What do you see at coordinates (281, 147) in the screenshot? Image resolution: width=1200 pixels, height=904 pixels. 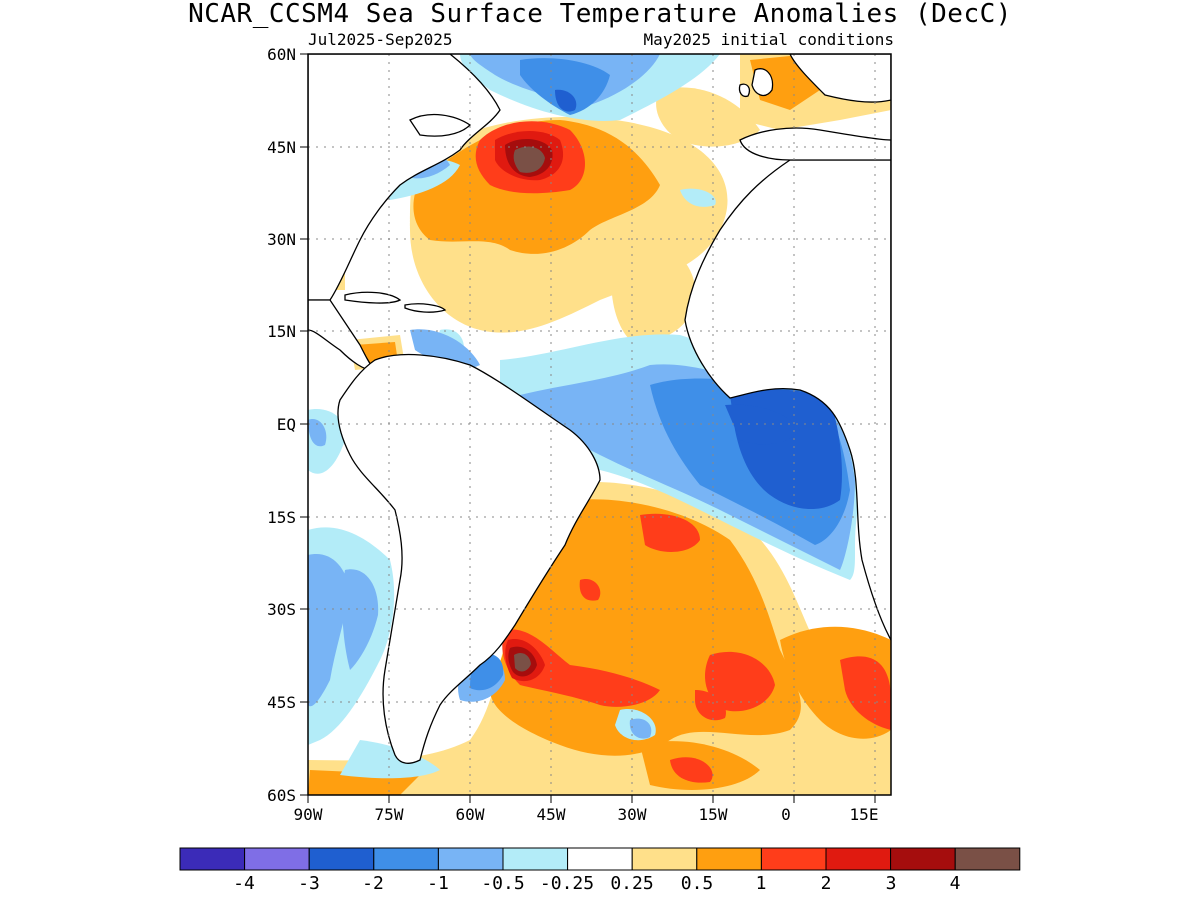 I see `lat-label: 45N` at bounding box center [281, 147].